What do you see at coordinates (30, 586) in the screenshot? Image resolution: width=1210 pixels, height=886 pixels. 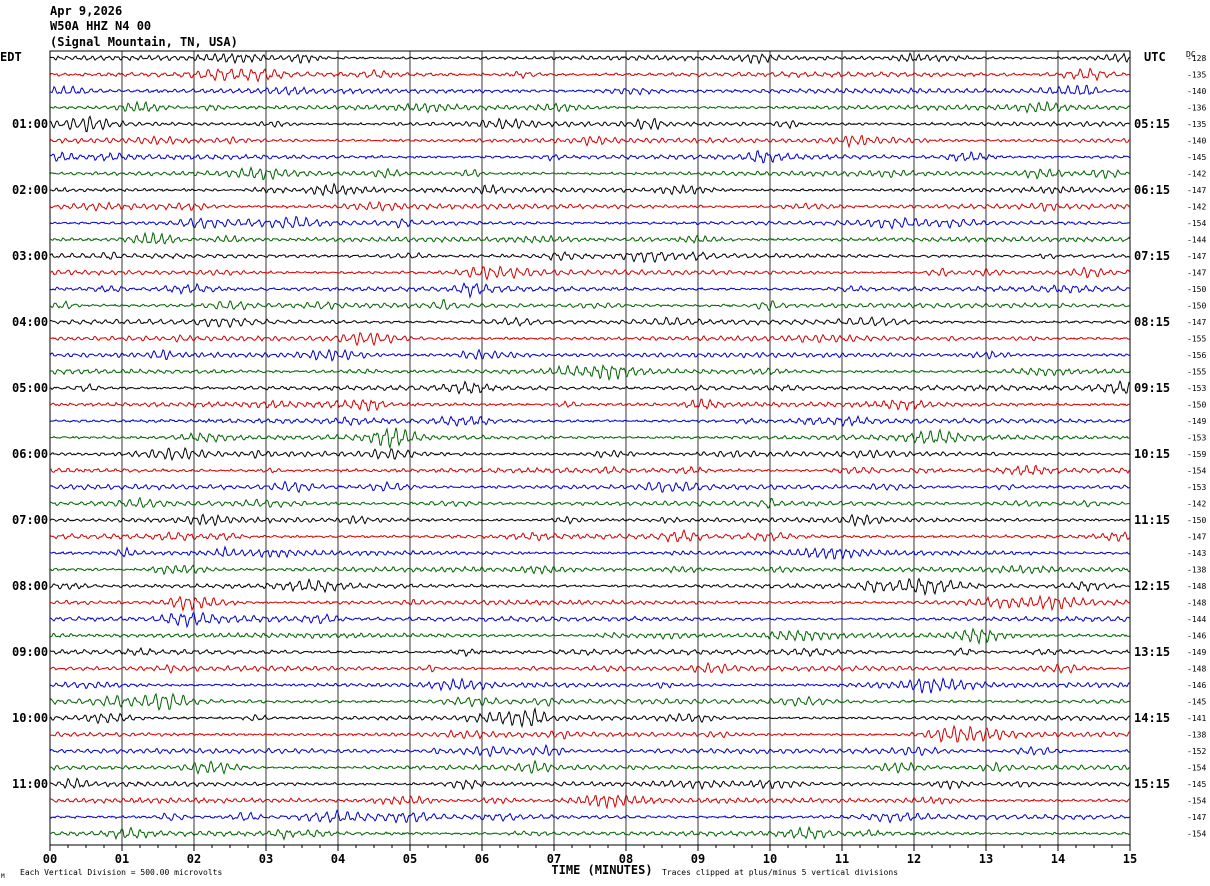 I see `edt-hour-label: 08:00` at bounding box center [30, 586].